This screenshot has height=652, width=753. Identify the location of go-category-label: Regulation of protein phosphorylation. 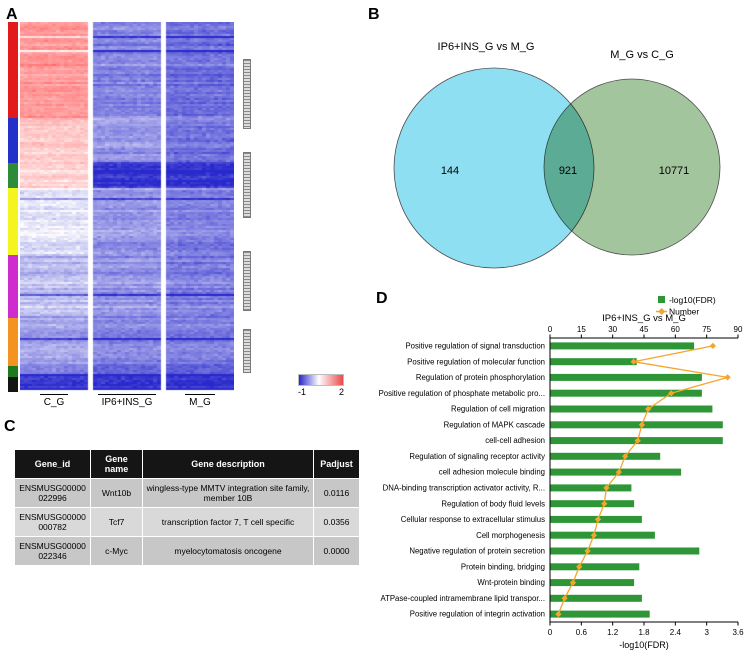
(480, 377).